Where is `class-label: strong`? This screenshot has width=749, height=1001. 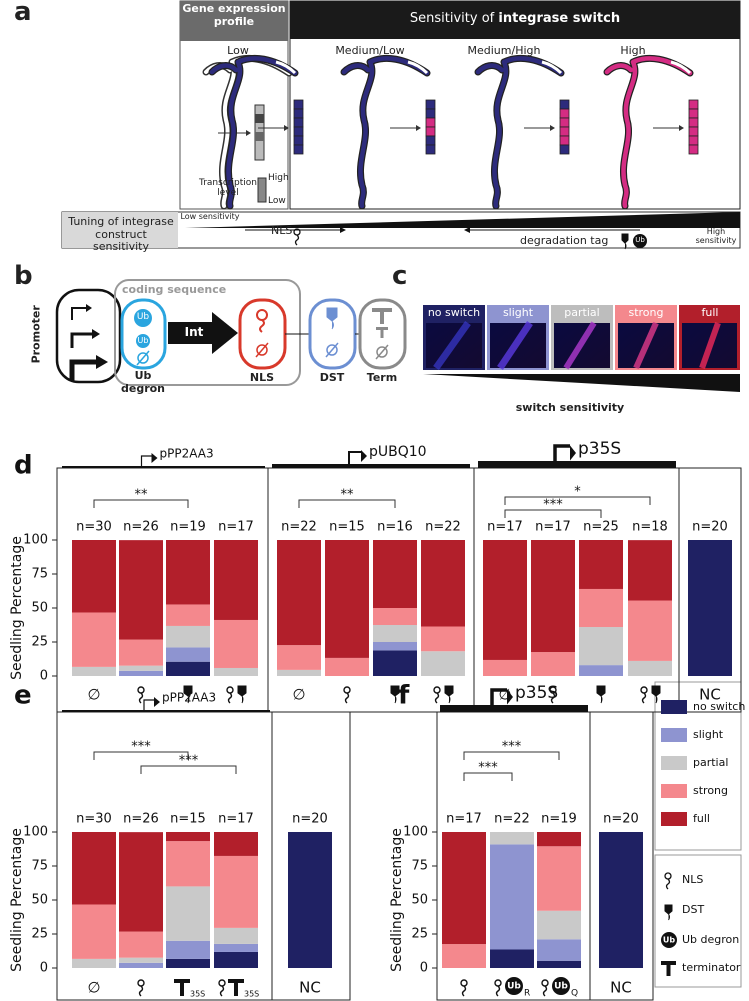
class-label: strong is located at coordinates (646, 312).